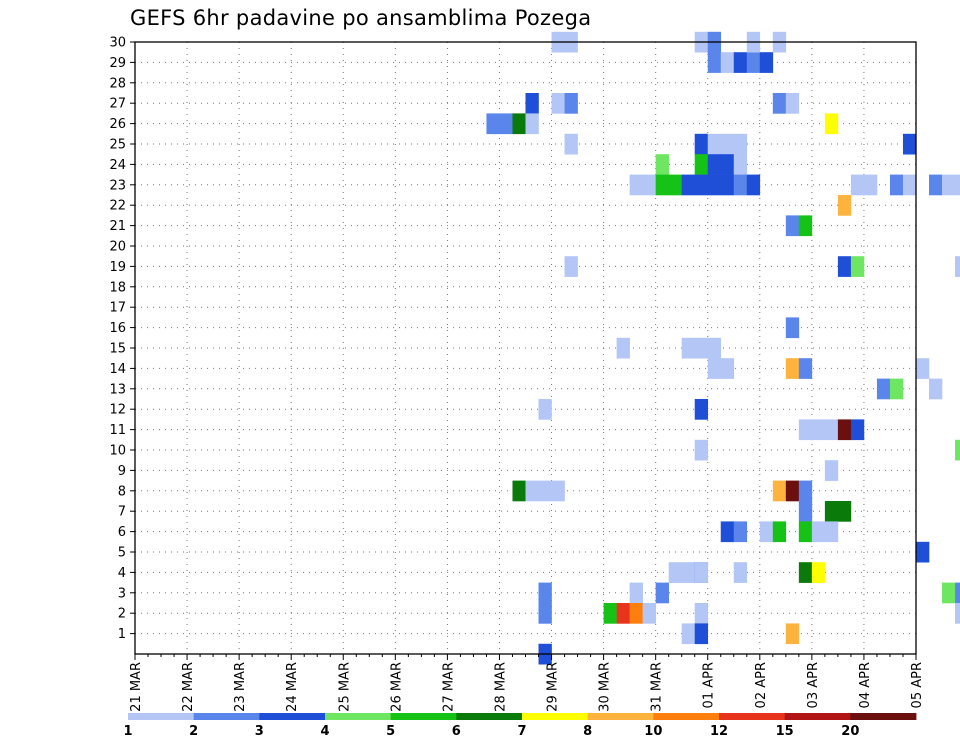 Image resolution: width=960 pixels, height=742 pixels. What do you see at coordinates (456, 731) in the screenshot?
I see `colorbar-label: 6` at bounding box center [456, 731].